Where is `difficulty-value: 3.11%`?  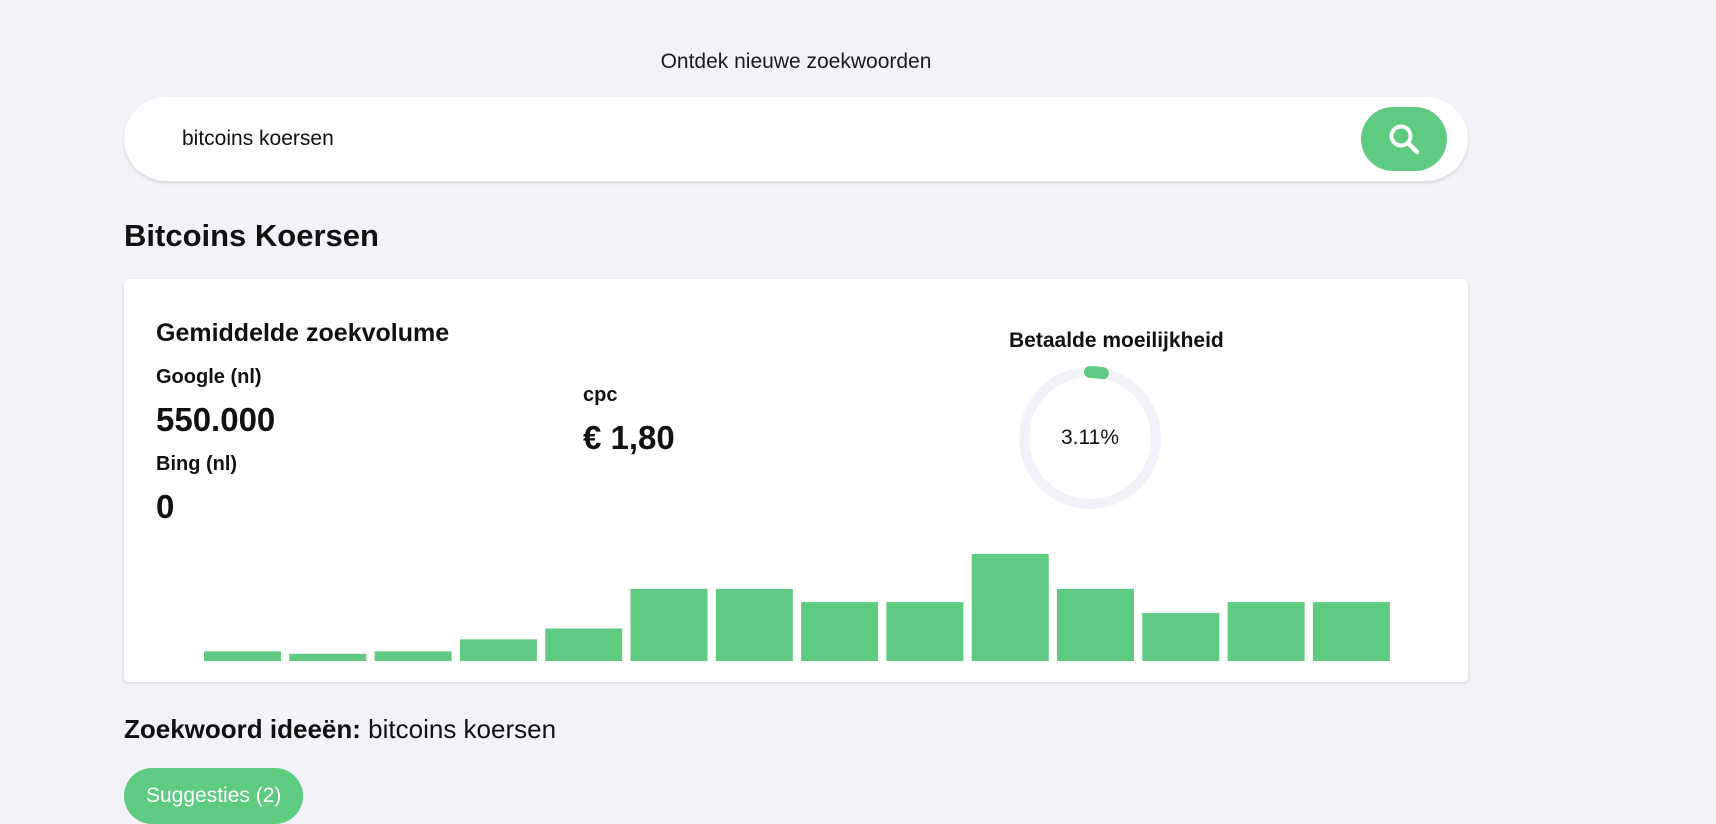
difficulty-value: 3.11% is located at coordinates (1090, 437).